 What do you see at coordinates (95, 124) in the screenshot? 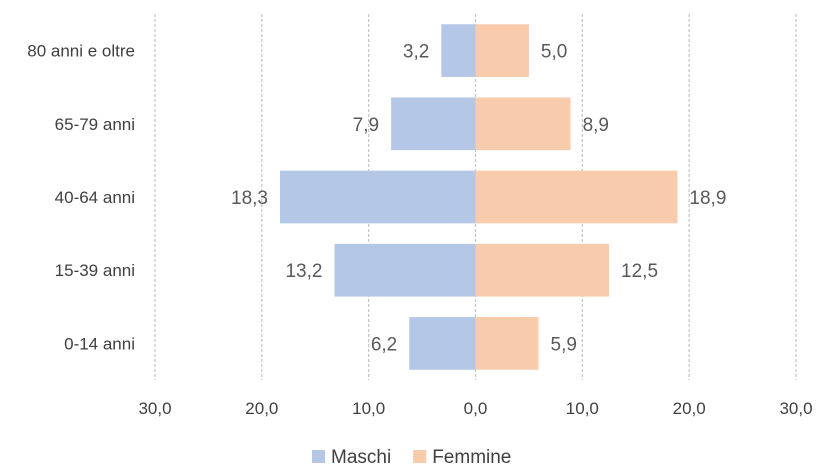
I see `category-label: 65-79 anni` at bounding box center [95, 124].